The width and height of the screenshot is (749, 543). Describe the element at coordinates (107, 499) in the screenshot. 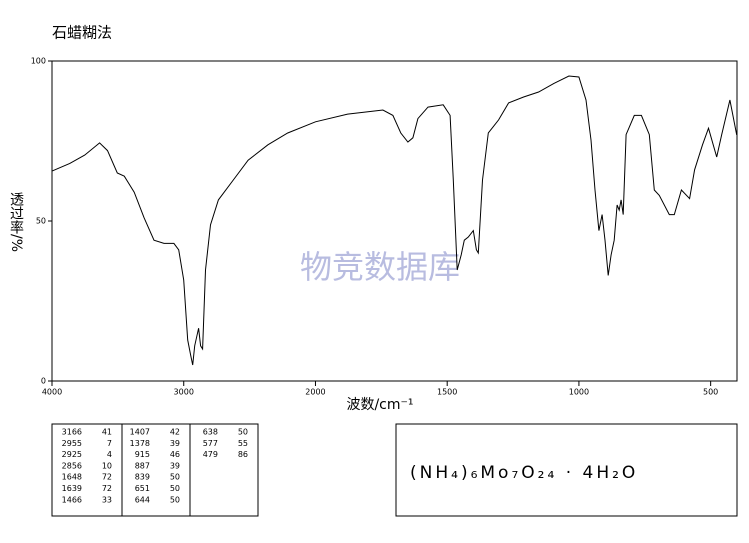

I see `peak-transmittance: 33` at that location.